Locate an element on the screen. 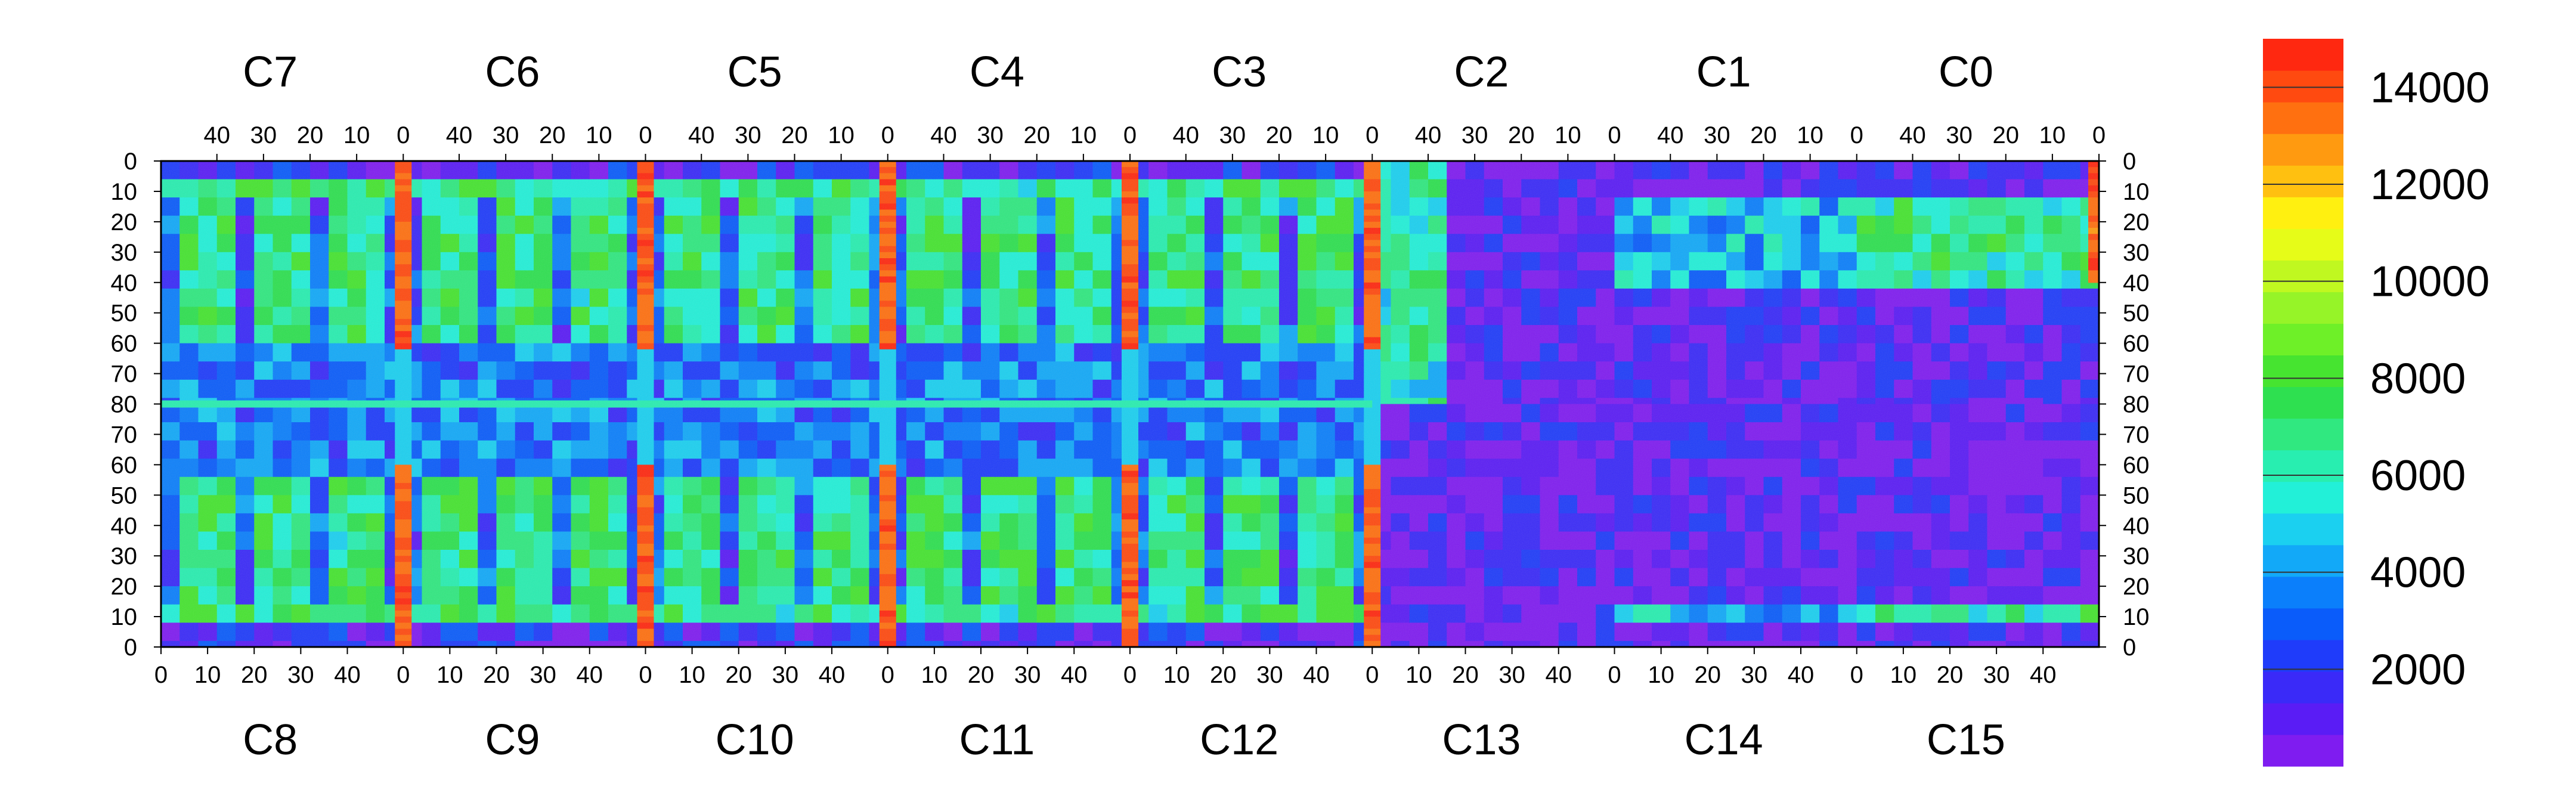 Image resolution: width=2576 pixels, height=805 pixels. y-tick-label: 40 is located at coordinates (2137, 283).